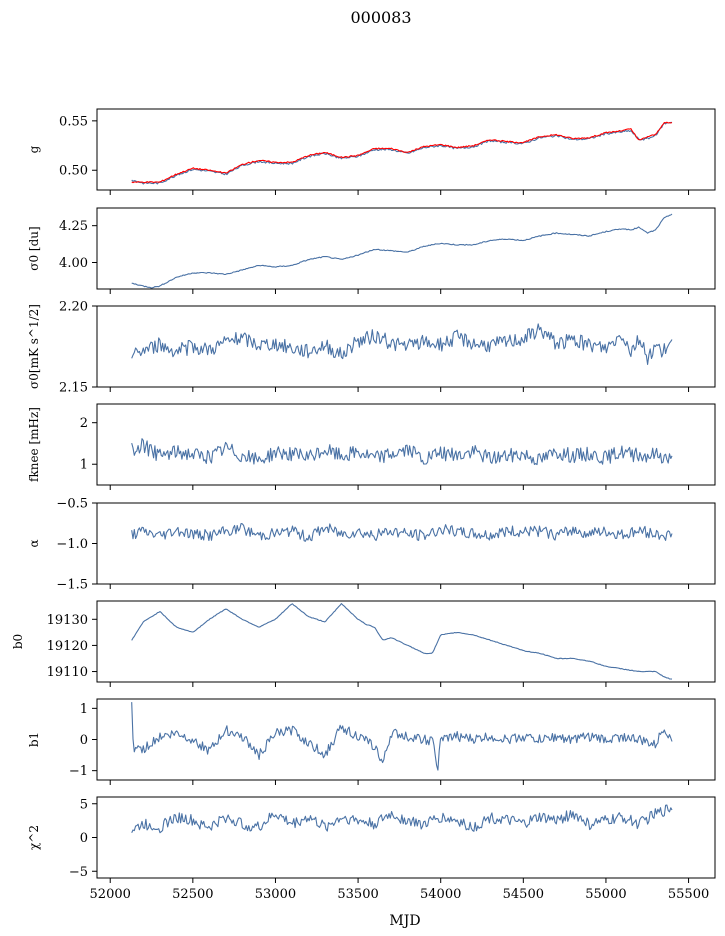  What do you see at coordinates (73, 171) in the screenshot?
I see `y-tick-label-g: 0.50` at bounding box center [73, 171].